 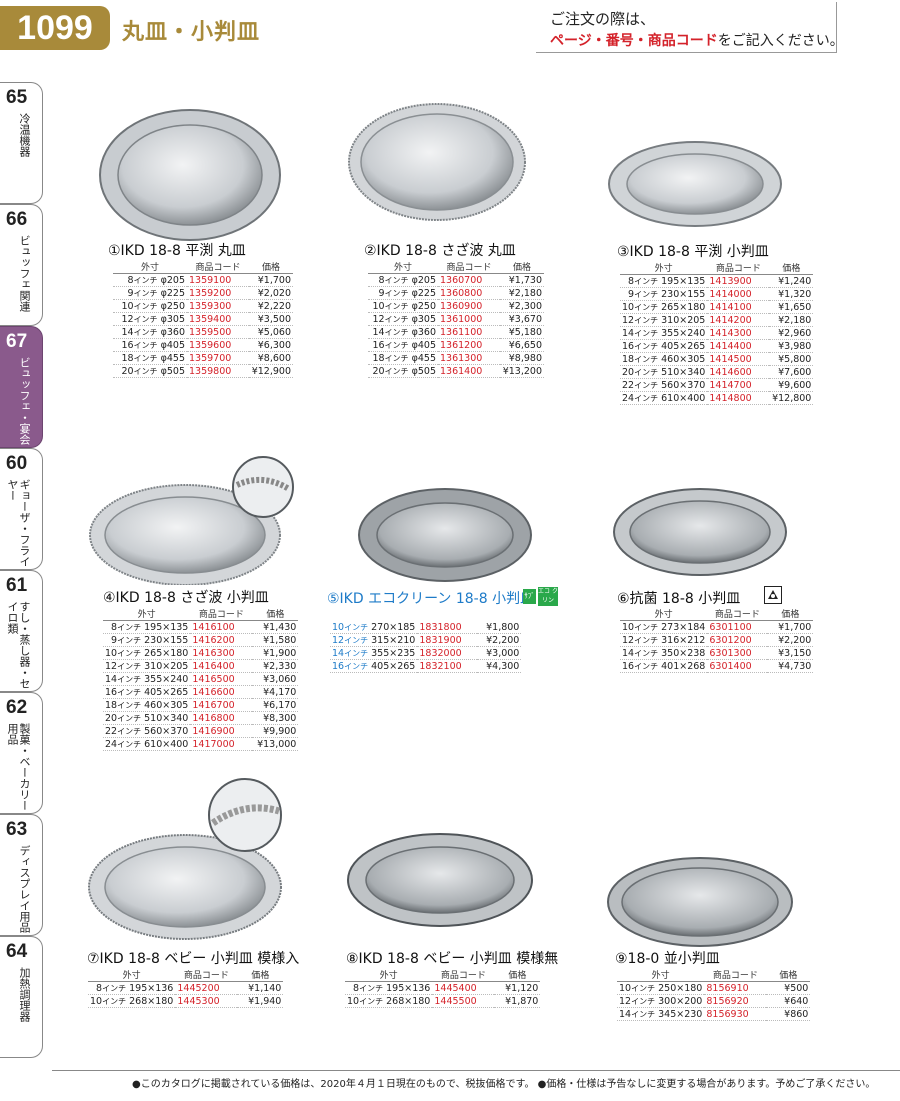 I want to click on product-title: ④IKD 18-8 さざ波 小判皿, so click(x=186, y=598).